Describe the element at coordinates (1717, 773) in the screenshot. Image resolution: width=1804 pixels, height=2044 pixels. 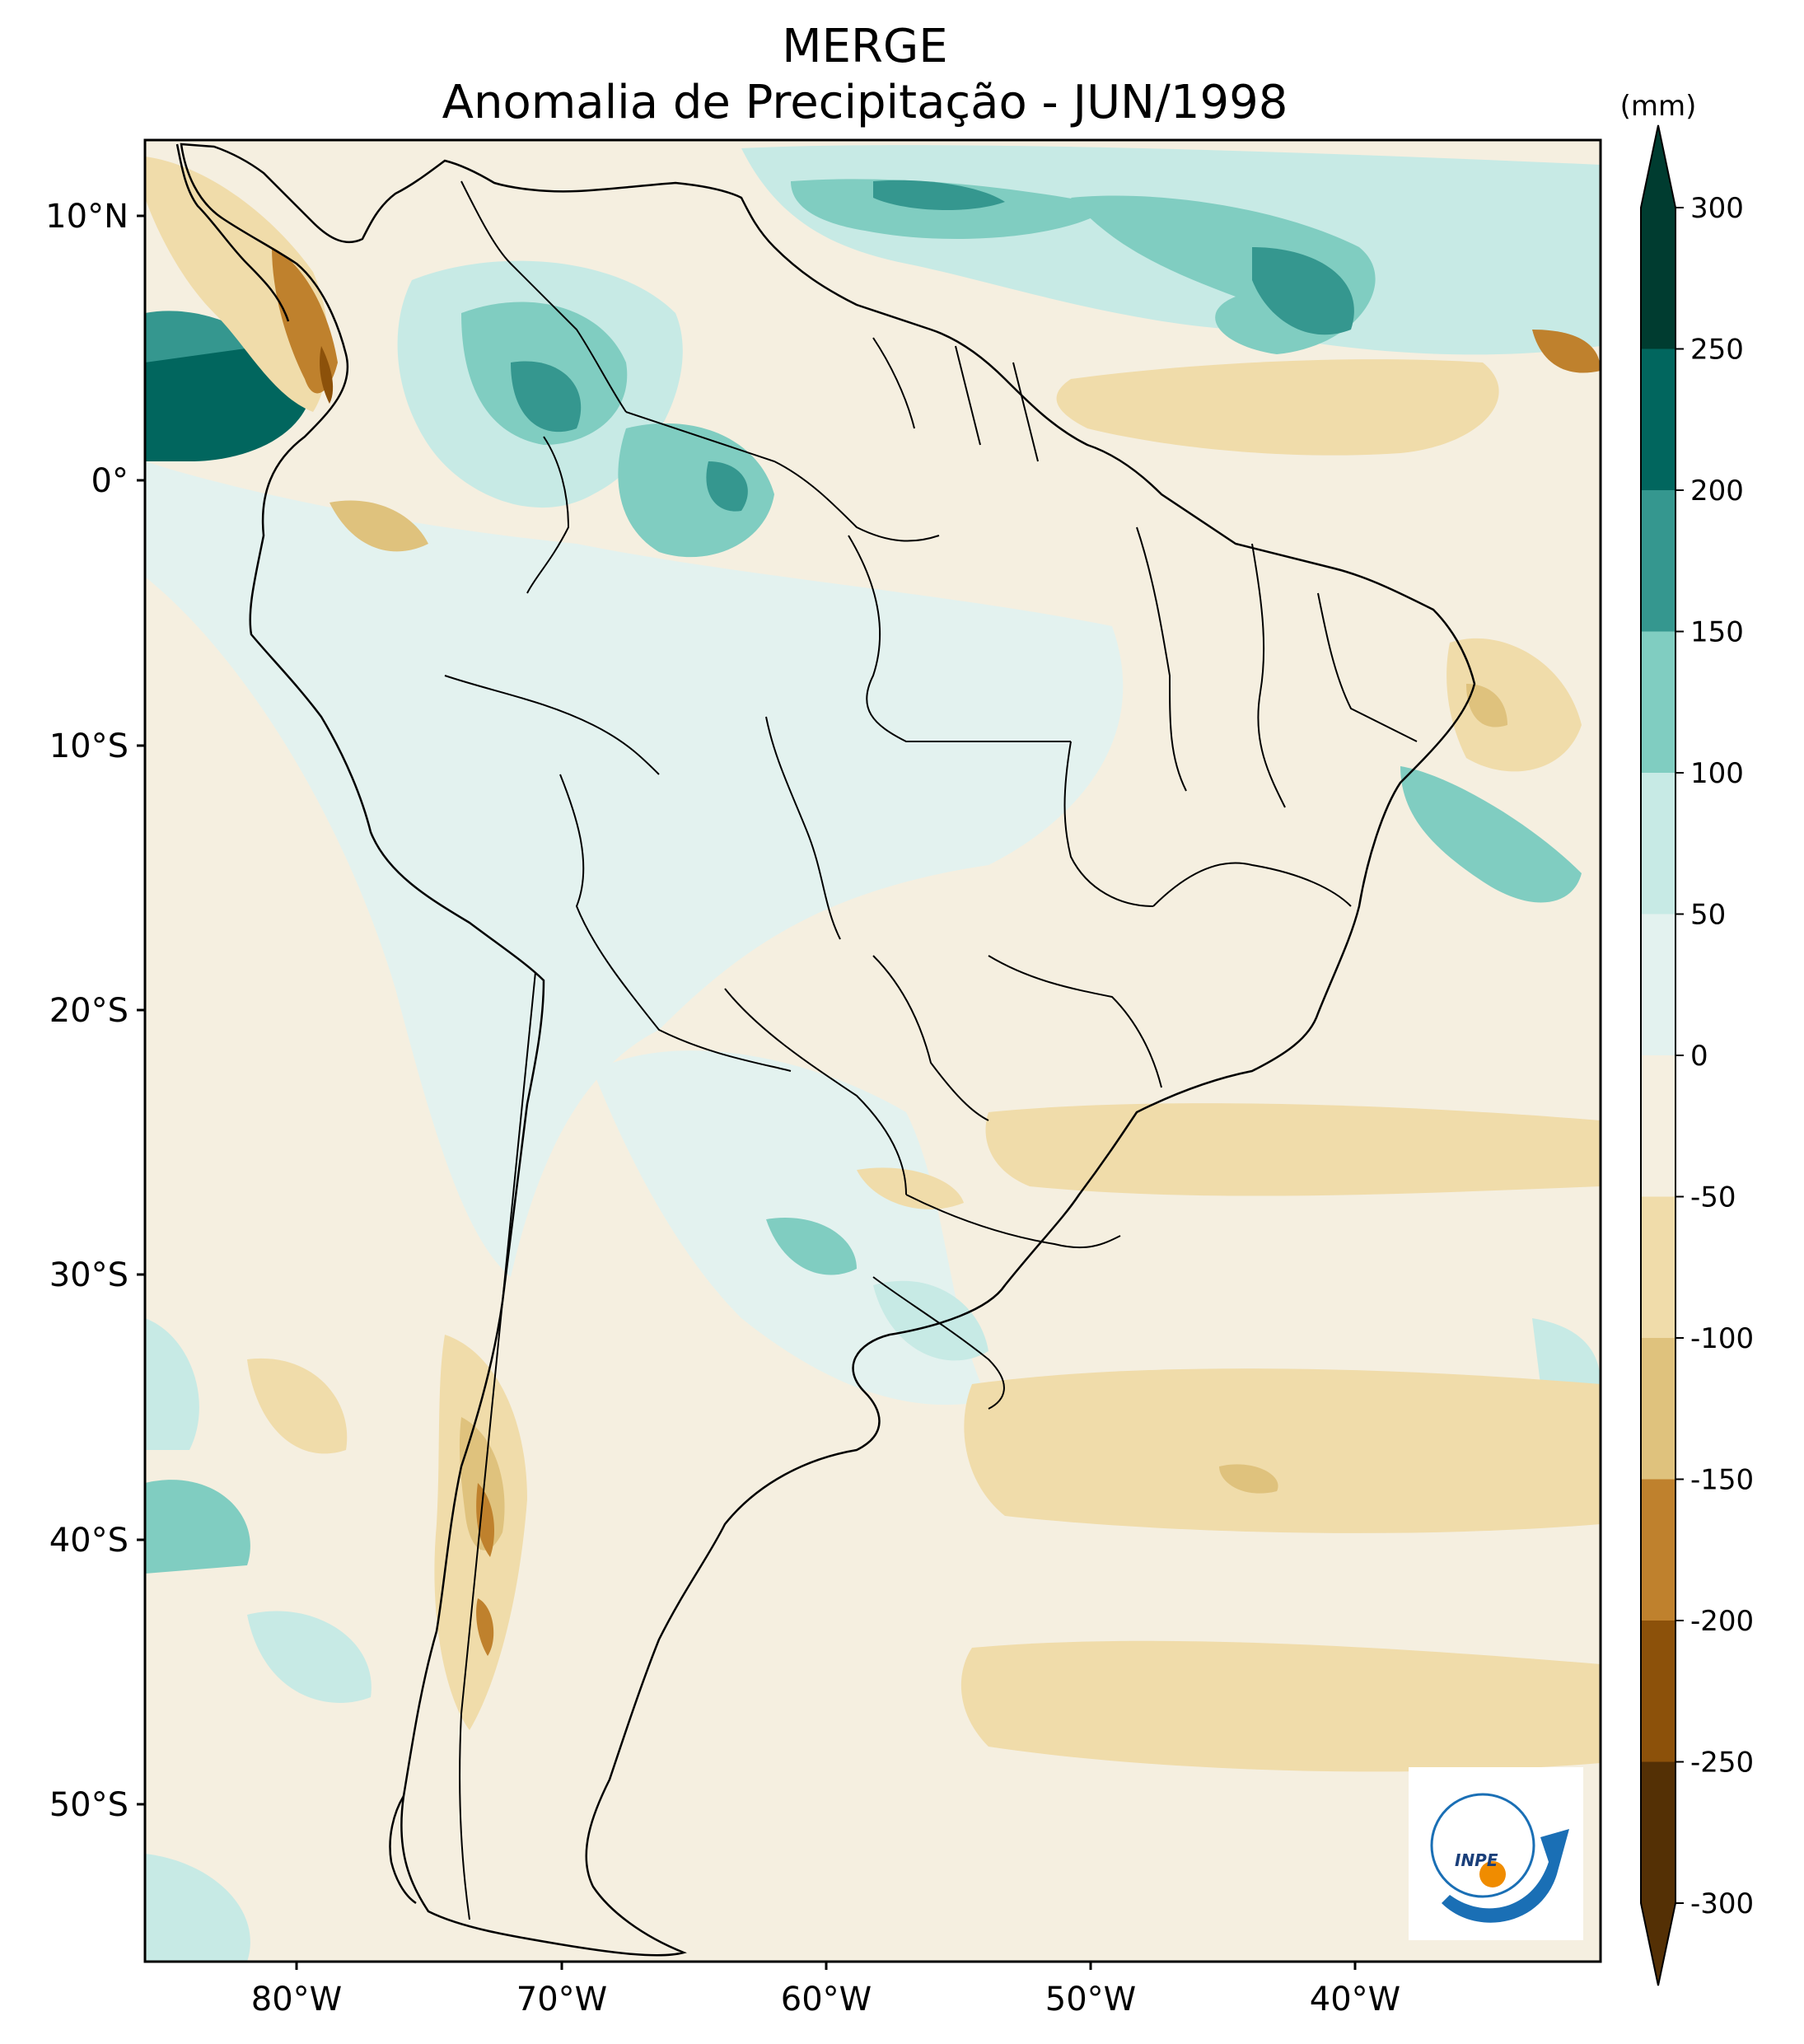
I see `colorbar-tick-label: 100` at that location.